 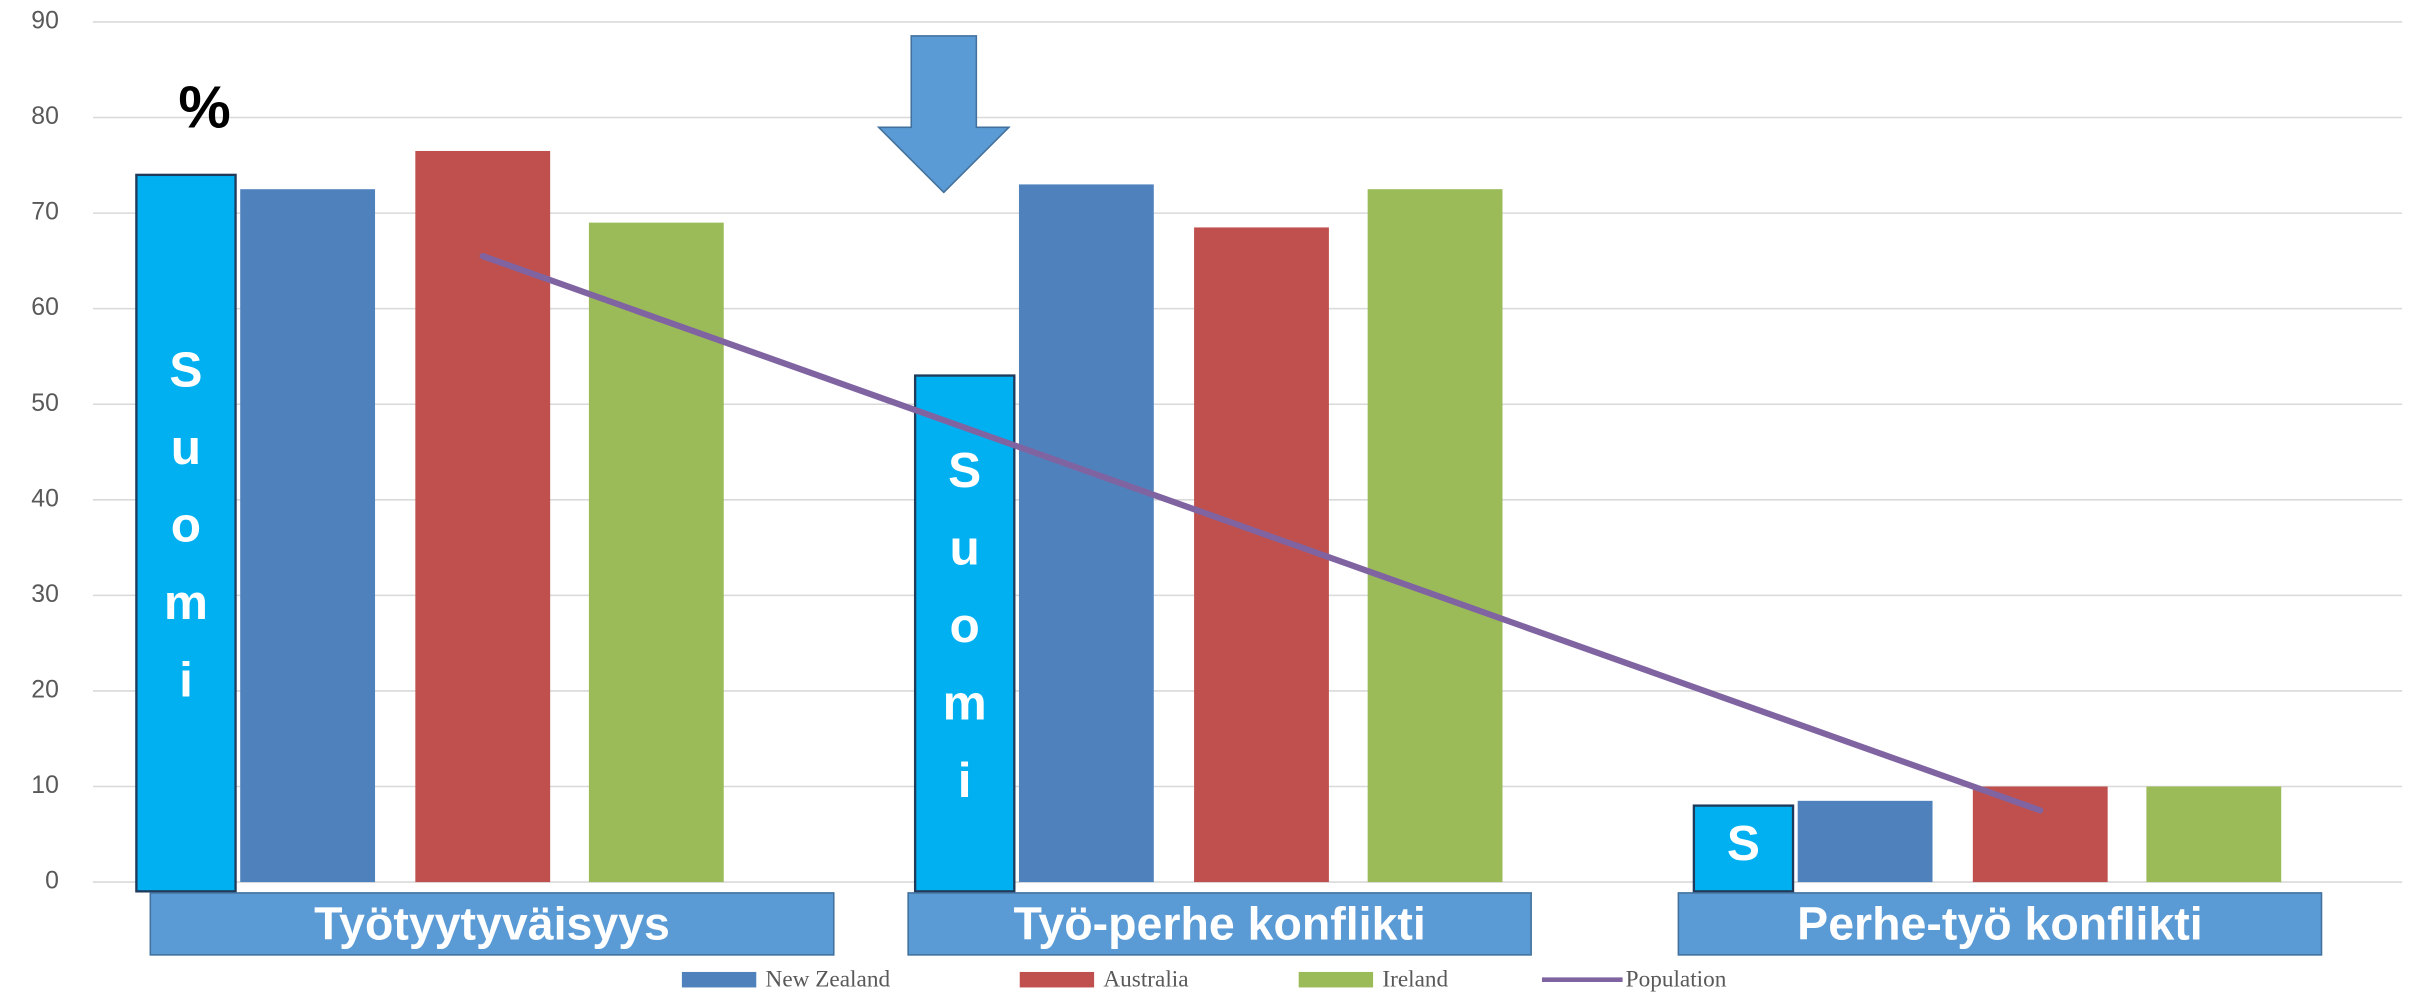 I want to click on bar-label: S, so click(x=1743, y=843).